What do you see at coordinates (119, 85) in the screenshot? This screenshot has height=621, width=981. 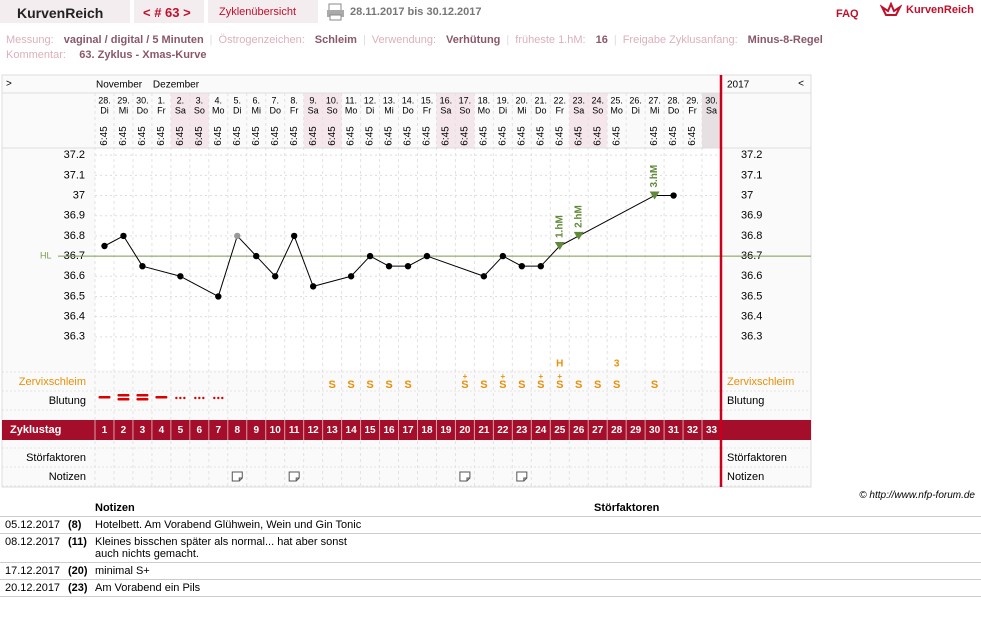 I see `month-label: November` at bounding box center [119, 85].